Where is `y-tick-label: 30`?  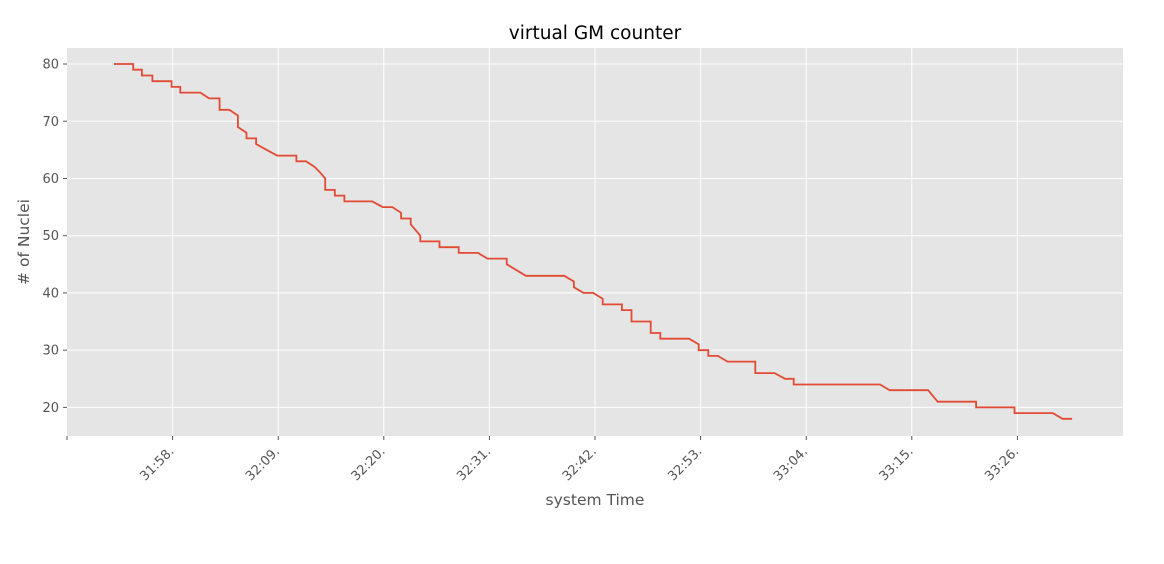
y-tick-label: 30 is located at coordinates (50, 351).